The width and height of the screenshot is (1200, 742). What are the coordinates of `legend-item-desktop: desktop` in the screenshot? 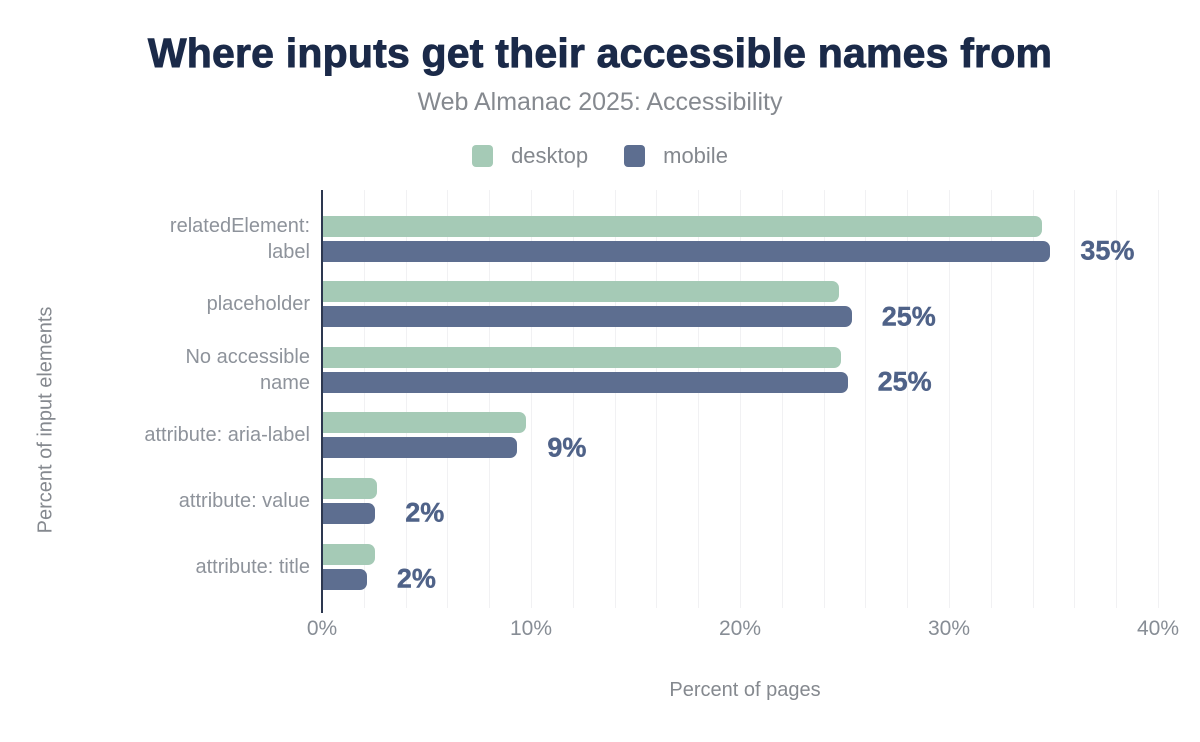 It's located at (530, 156).